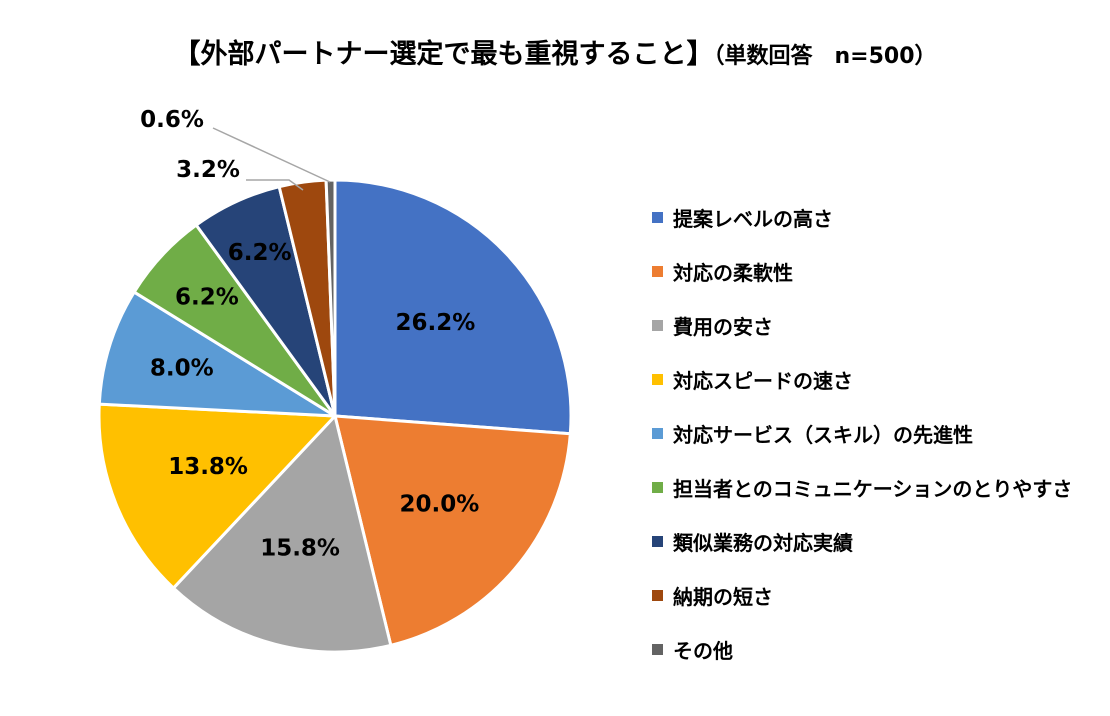 The width and height of the screenshot is (1110, 716). What do you see at coordinates (823, 434) in the screenshot?
I see `legend-label: 対応サービス（スキル）の先進性` at bounding box center [823, 434].